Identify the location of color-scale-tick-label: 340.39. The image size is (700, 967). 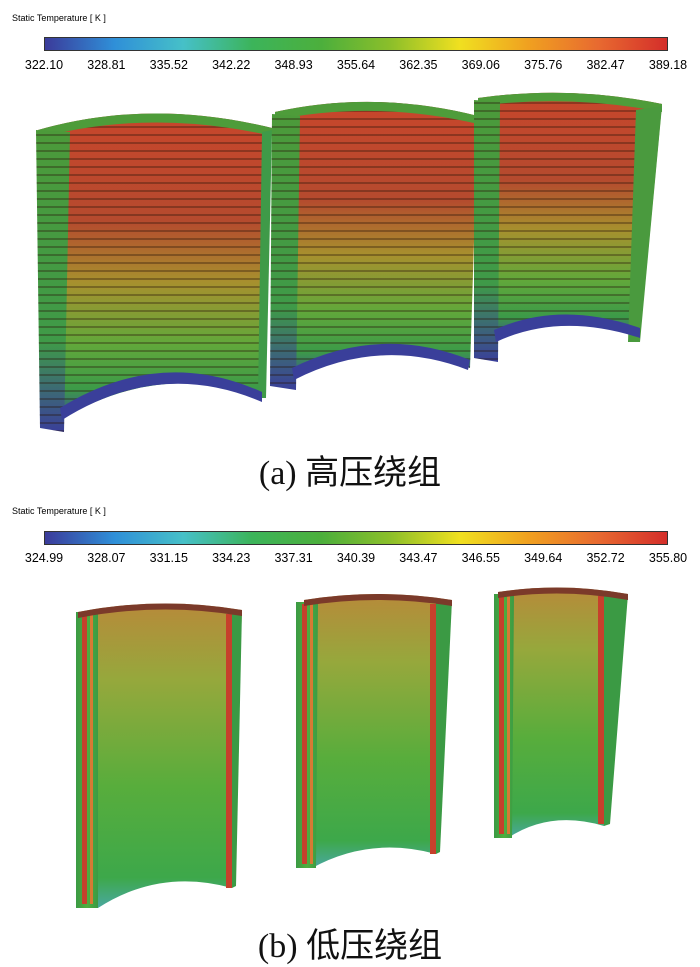
(356, 558).